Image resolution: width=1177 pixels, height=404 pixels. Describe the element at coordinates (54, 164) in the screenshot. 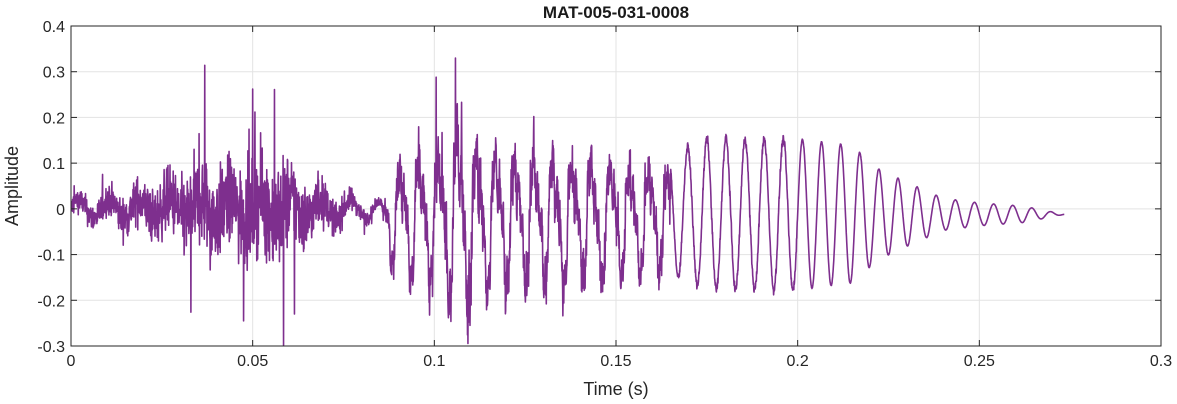

I see `y-tick-label: 0.1` at that location.